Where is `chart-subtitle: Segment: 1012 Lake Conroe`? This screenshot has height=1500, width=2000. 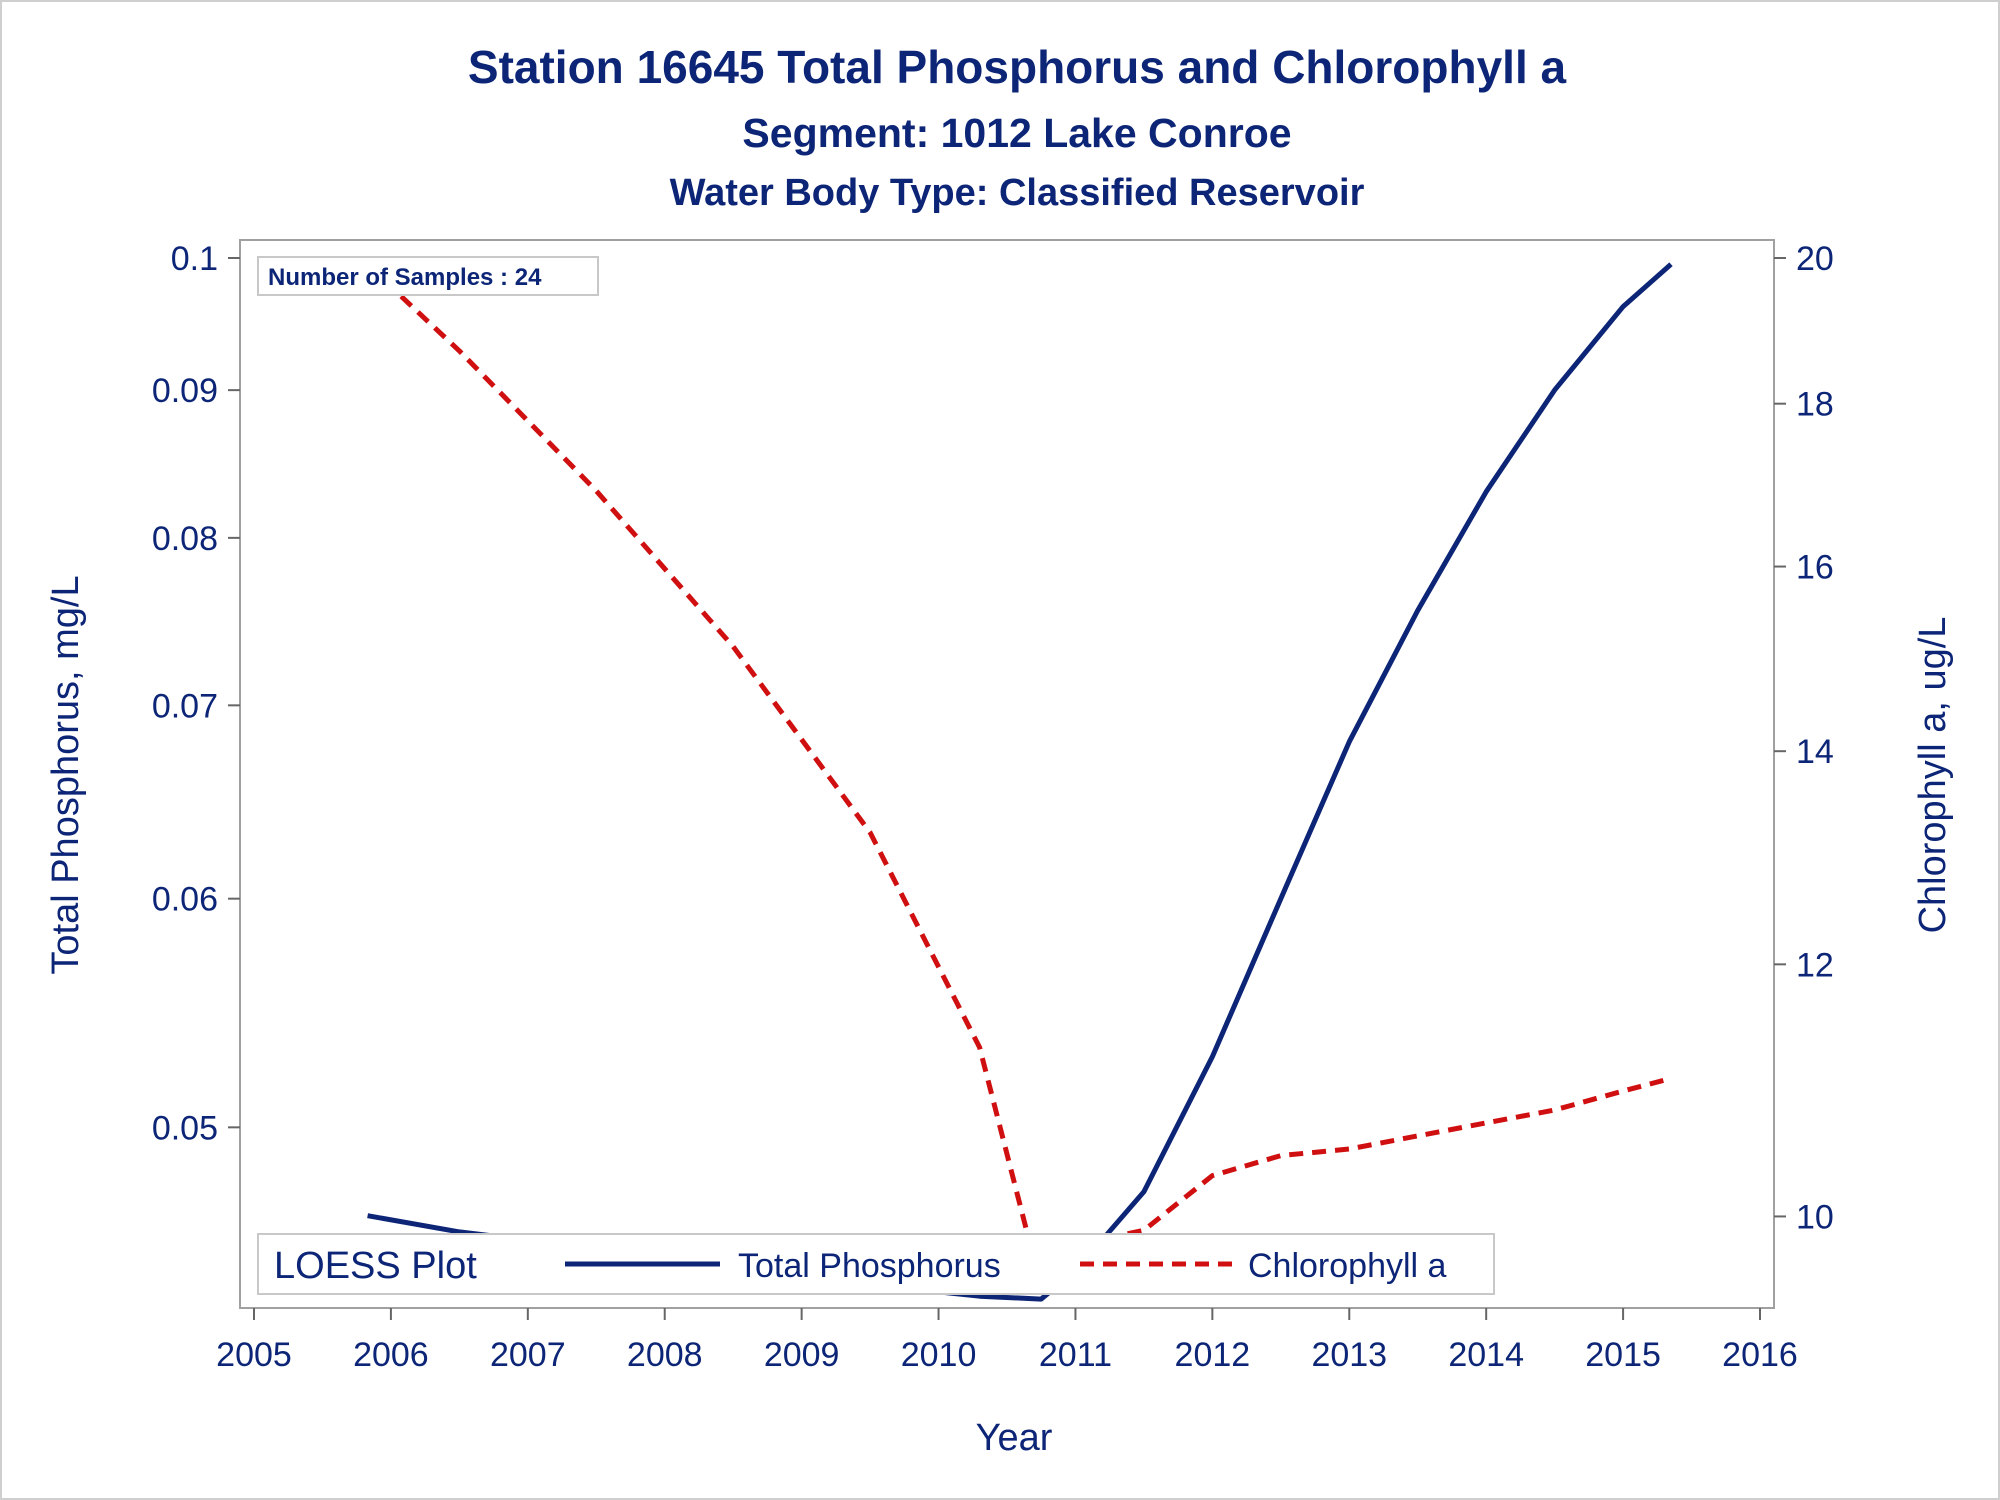
chart-subtitle: Segment: 1012 Lake Conroe is located at coordinates (1016, 133).